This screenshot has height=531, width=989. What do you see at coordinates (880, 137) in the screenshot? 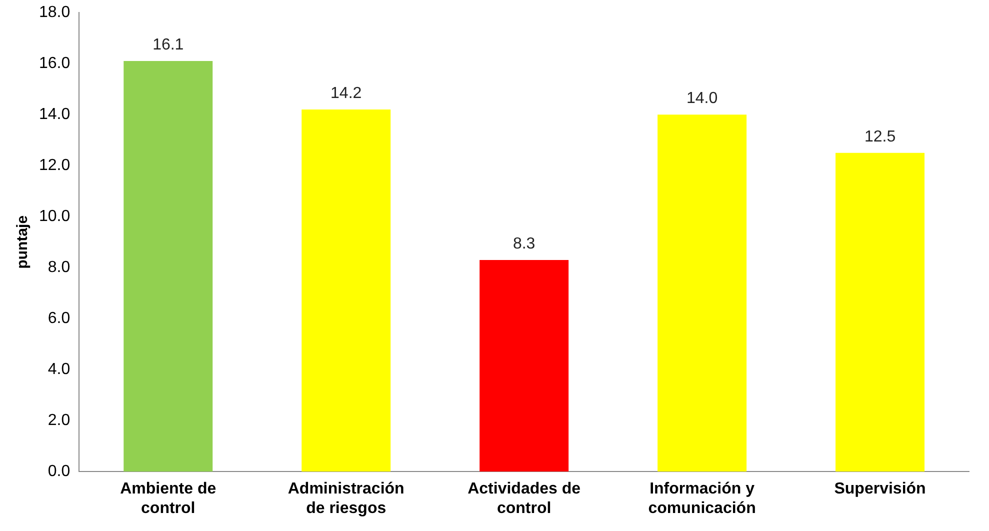
I see `data-label: 12.5` at bounding box center [880, 137].